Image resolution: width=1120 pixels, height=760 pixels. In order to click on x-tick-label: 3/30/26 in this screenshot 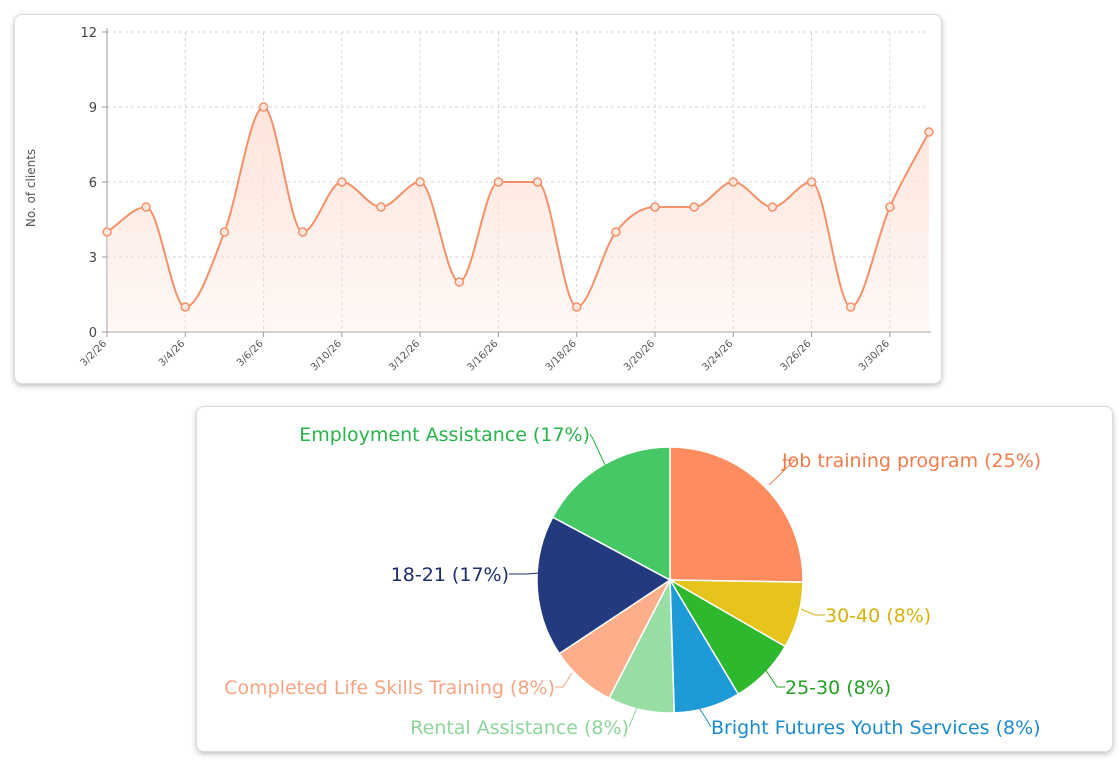, I will do `click(874, 355)`.